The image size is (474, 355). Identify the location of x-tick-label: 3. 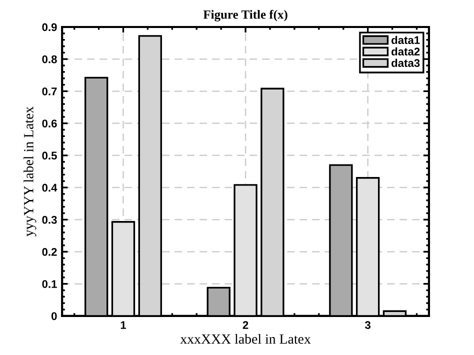
(367, 325).